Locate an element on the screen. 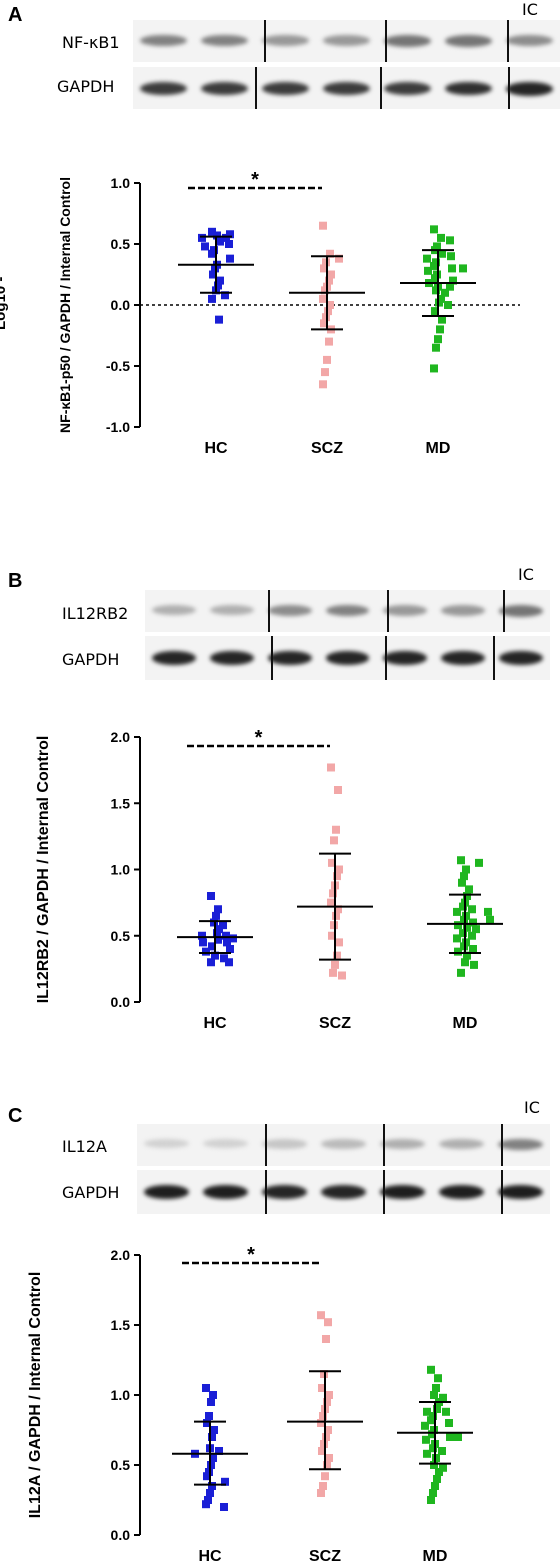 Image resolution: width=560 pixels, height=1565 pixels. x-category-label: MD is located at coordinates (435, 1556).